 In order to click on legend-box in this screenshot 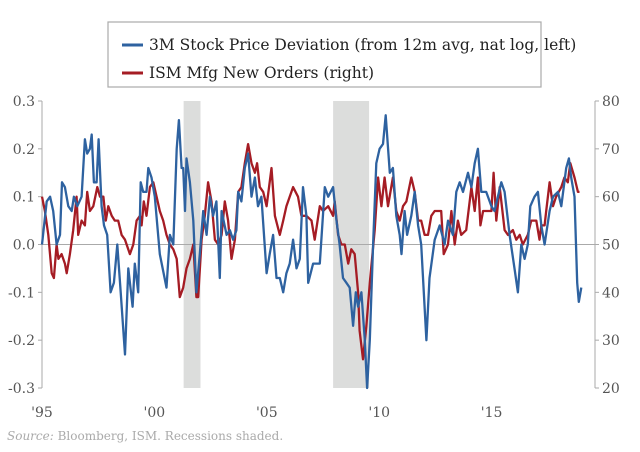, I will do `click(324, 54)`.